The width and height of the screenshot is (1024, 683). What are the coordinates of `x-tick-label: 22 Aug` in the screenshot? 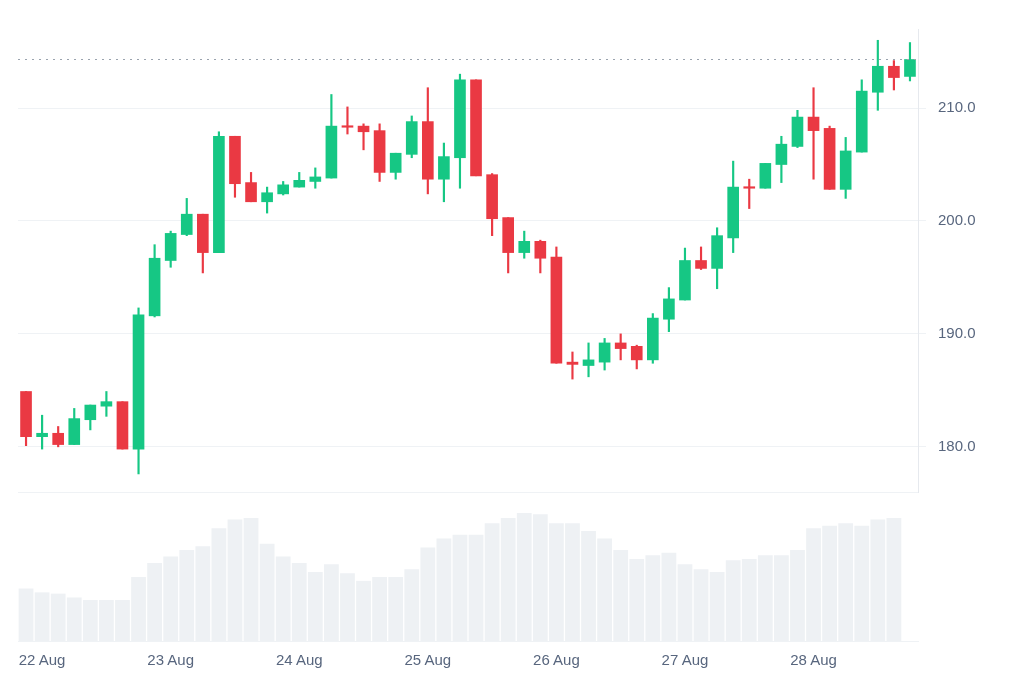 It's located at (42, 660).